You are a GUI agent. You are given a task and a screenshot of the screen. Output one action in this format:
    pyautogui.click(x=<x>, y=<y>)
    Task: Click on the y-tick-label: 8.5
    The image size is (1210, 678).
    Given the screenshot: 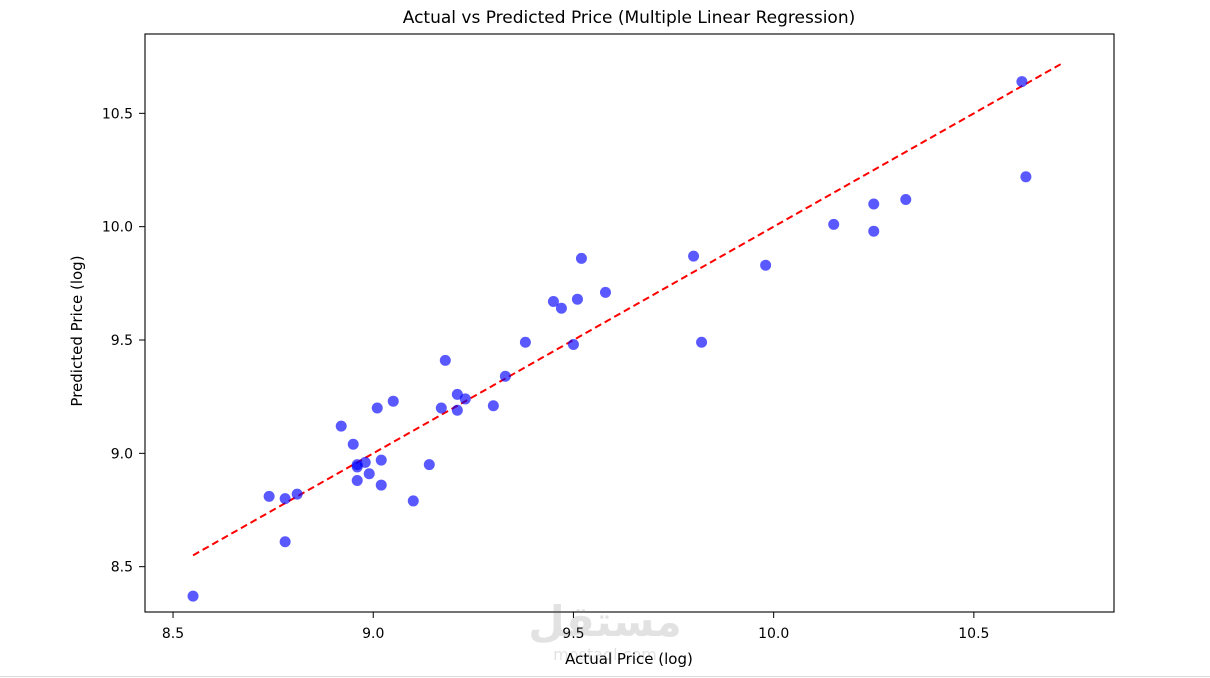 What is the action you would take?
    pyautogui.click(x=122, y=568)
    